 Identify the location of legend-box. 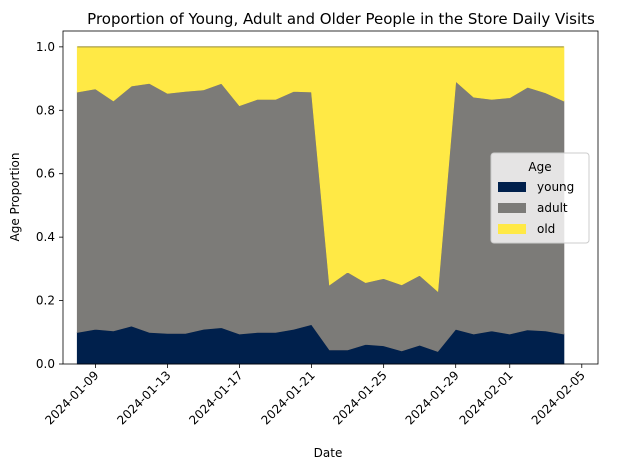
(540, 198).